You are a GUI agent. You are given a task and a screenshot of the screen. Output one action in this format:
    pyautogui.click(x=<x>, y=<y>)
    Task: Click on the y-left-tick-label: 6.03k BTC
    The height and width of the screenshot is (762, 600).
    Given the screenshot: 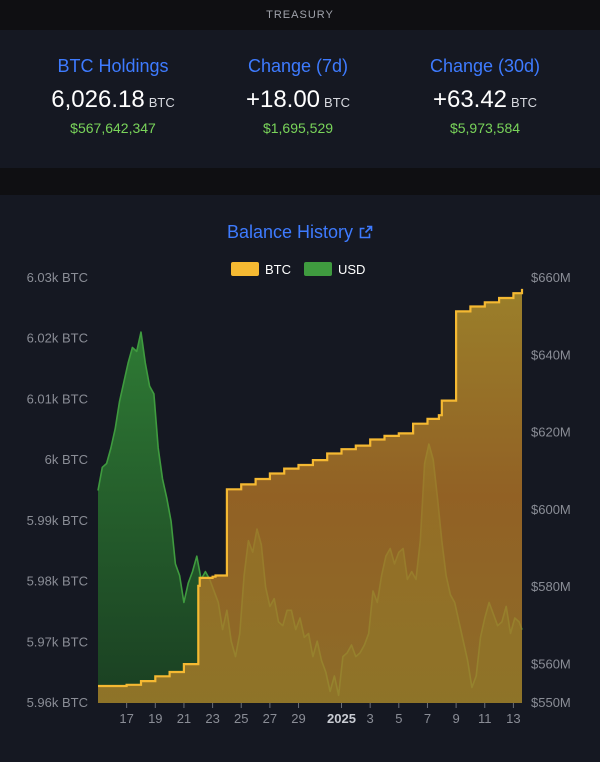 What is the action you would take?
    pyautogui.click(x=57, y=277)
    